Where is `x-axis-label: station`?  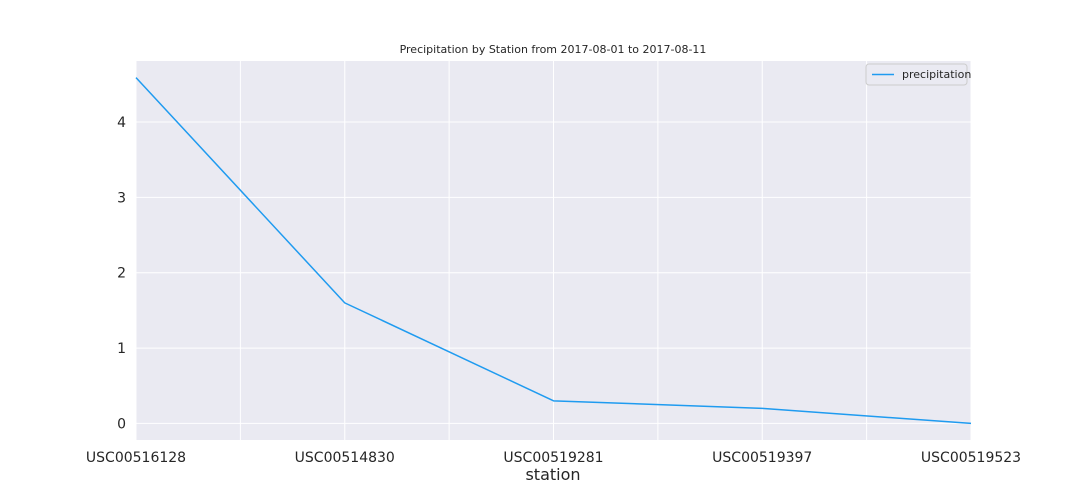 x-axis-label: station is located at coordinates (552, 474).